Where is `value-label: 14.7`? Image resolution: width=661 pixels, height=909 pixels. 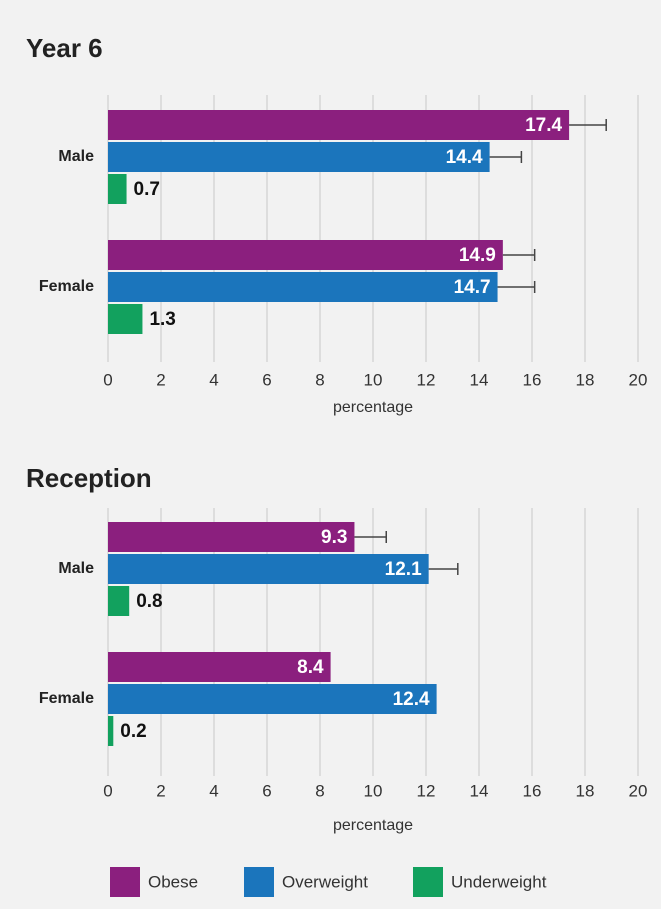
value-label: 14.7 is located at coordinates (472, 287).